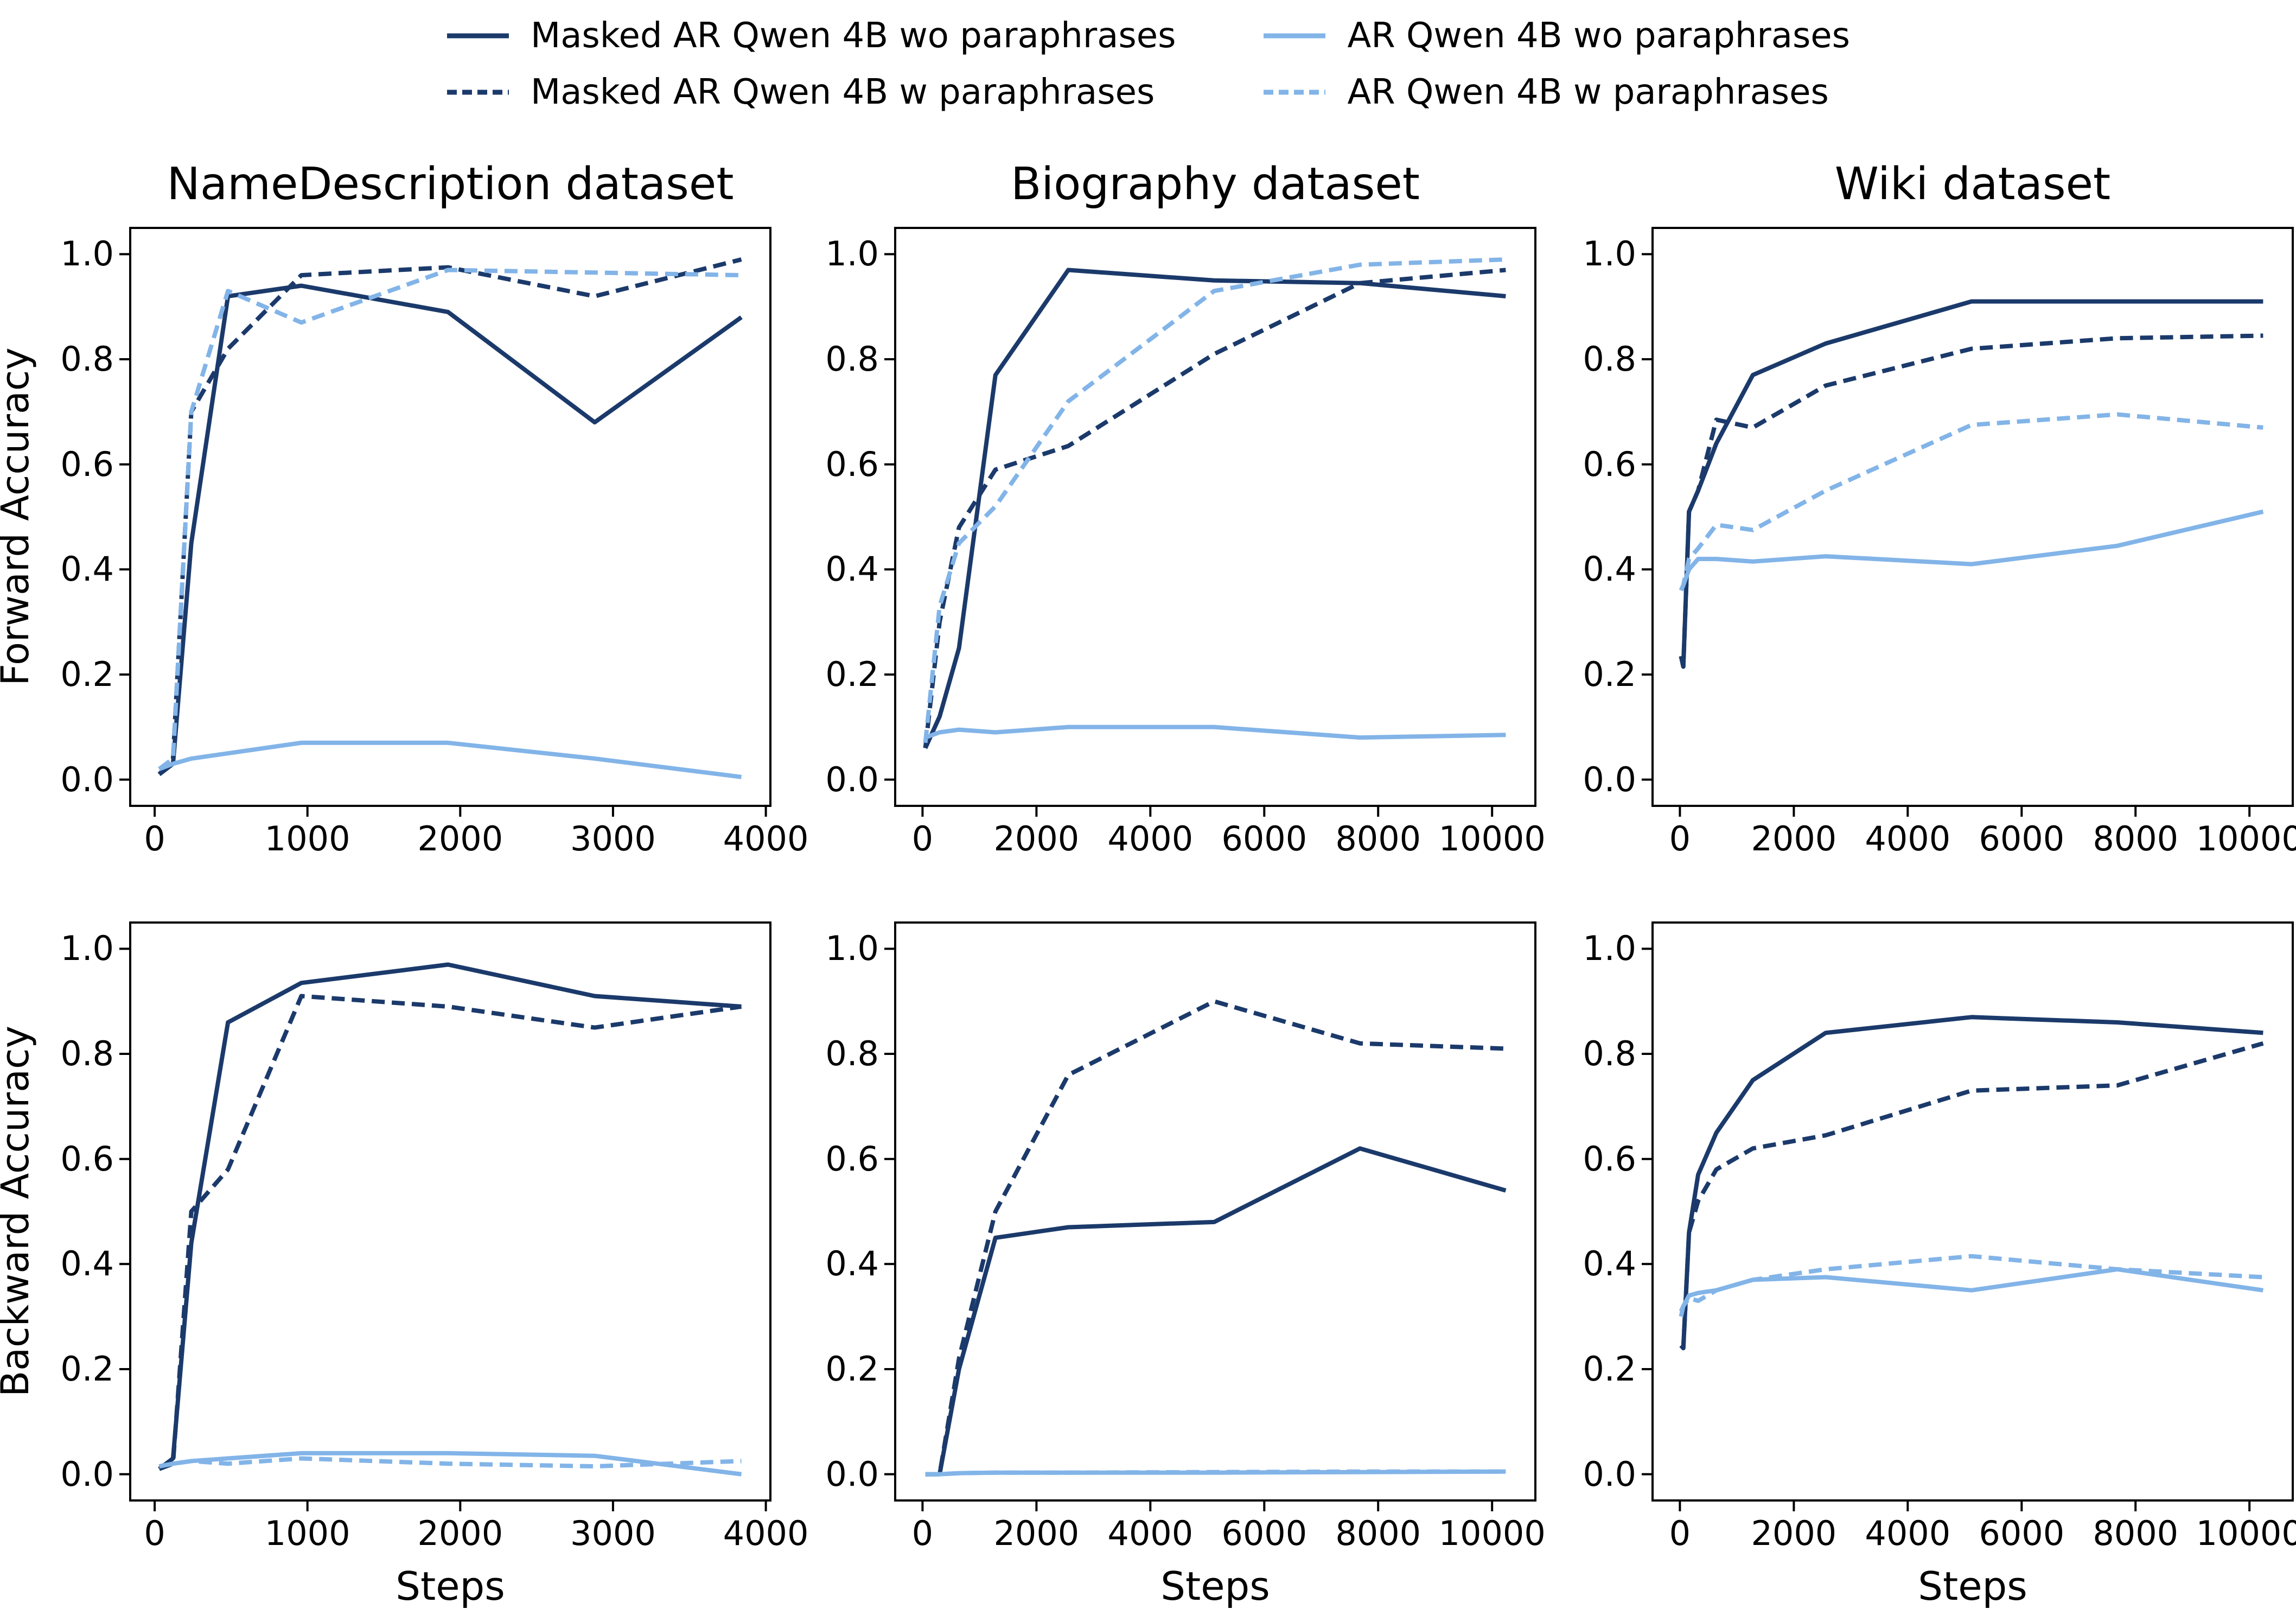 This screenshot has width=2296, height=1609. I want to click on plot-title: Biography dataset, so click(1215, 184).